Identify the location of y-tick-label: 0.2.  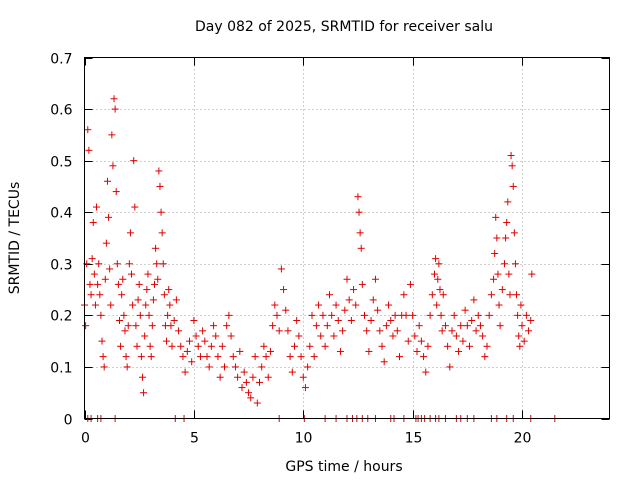
(61, 317).